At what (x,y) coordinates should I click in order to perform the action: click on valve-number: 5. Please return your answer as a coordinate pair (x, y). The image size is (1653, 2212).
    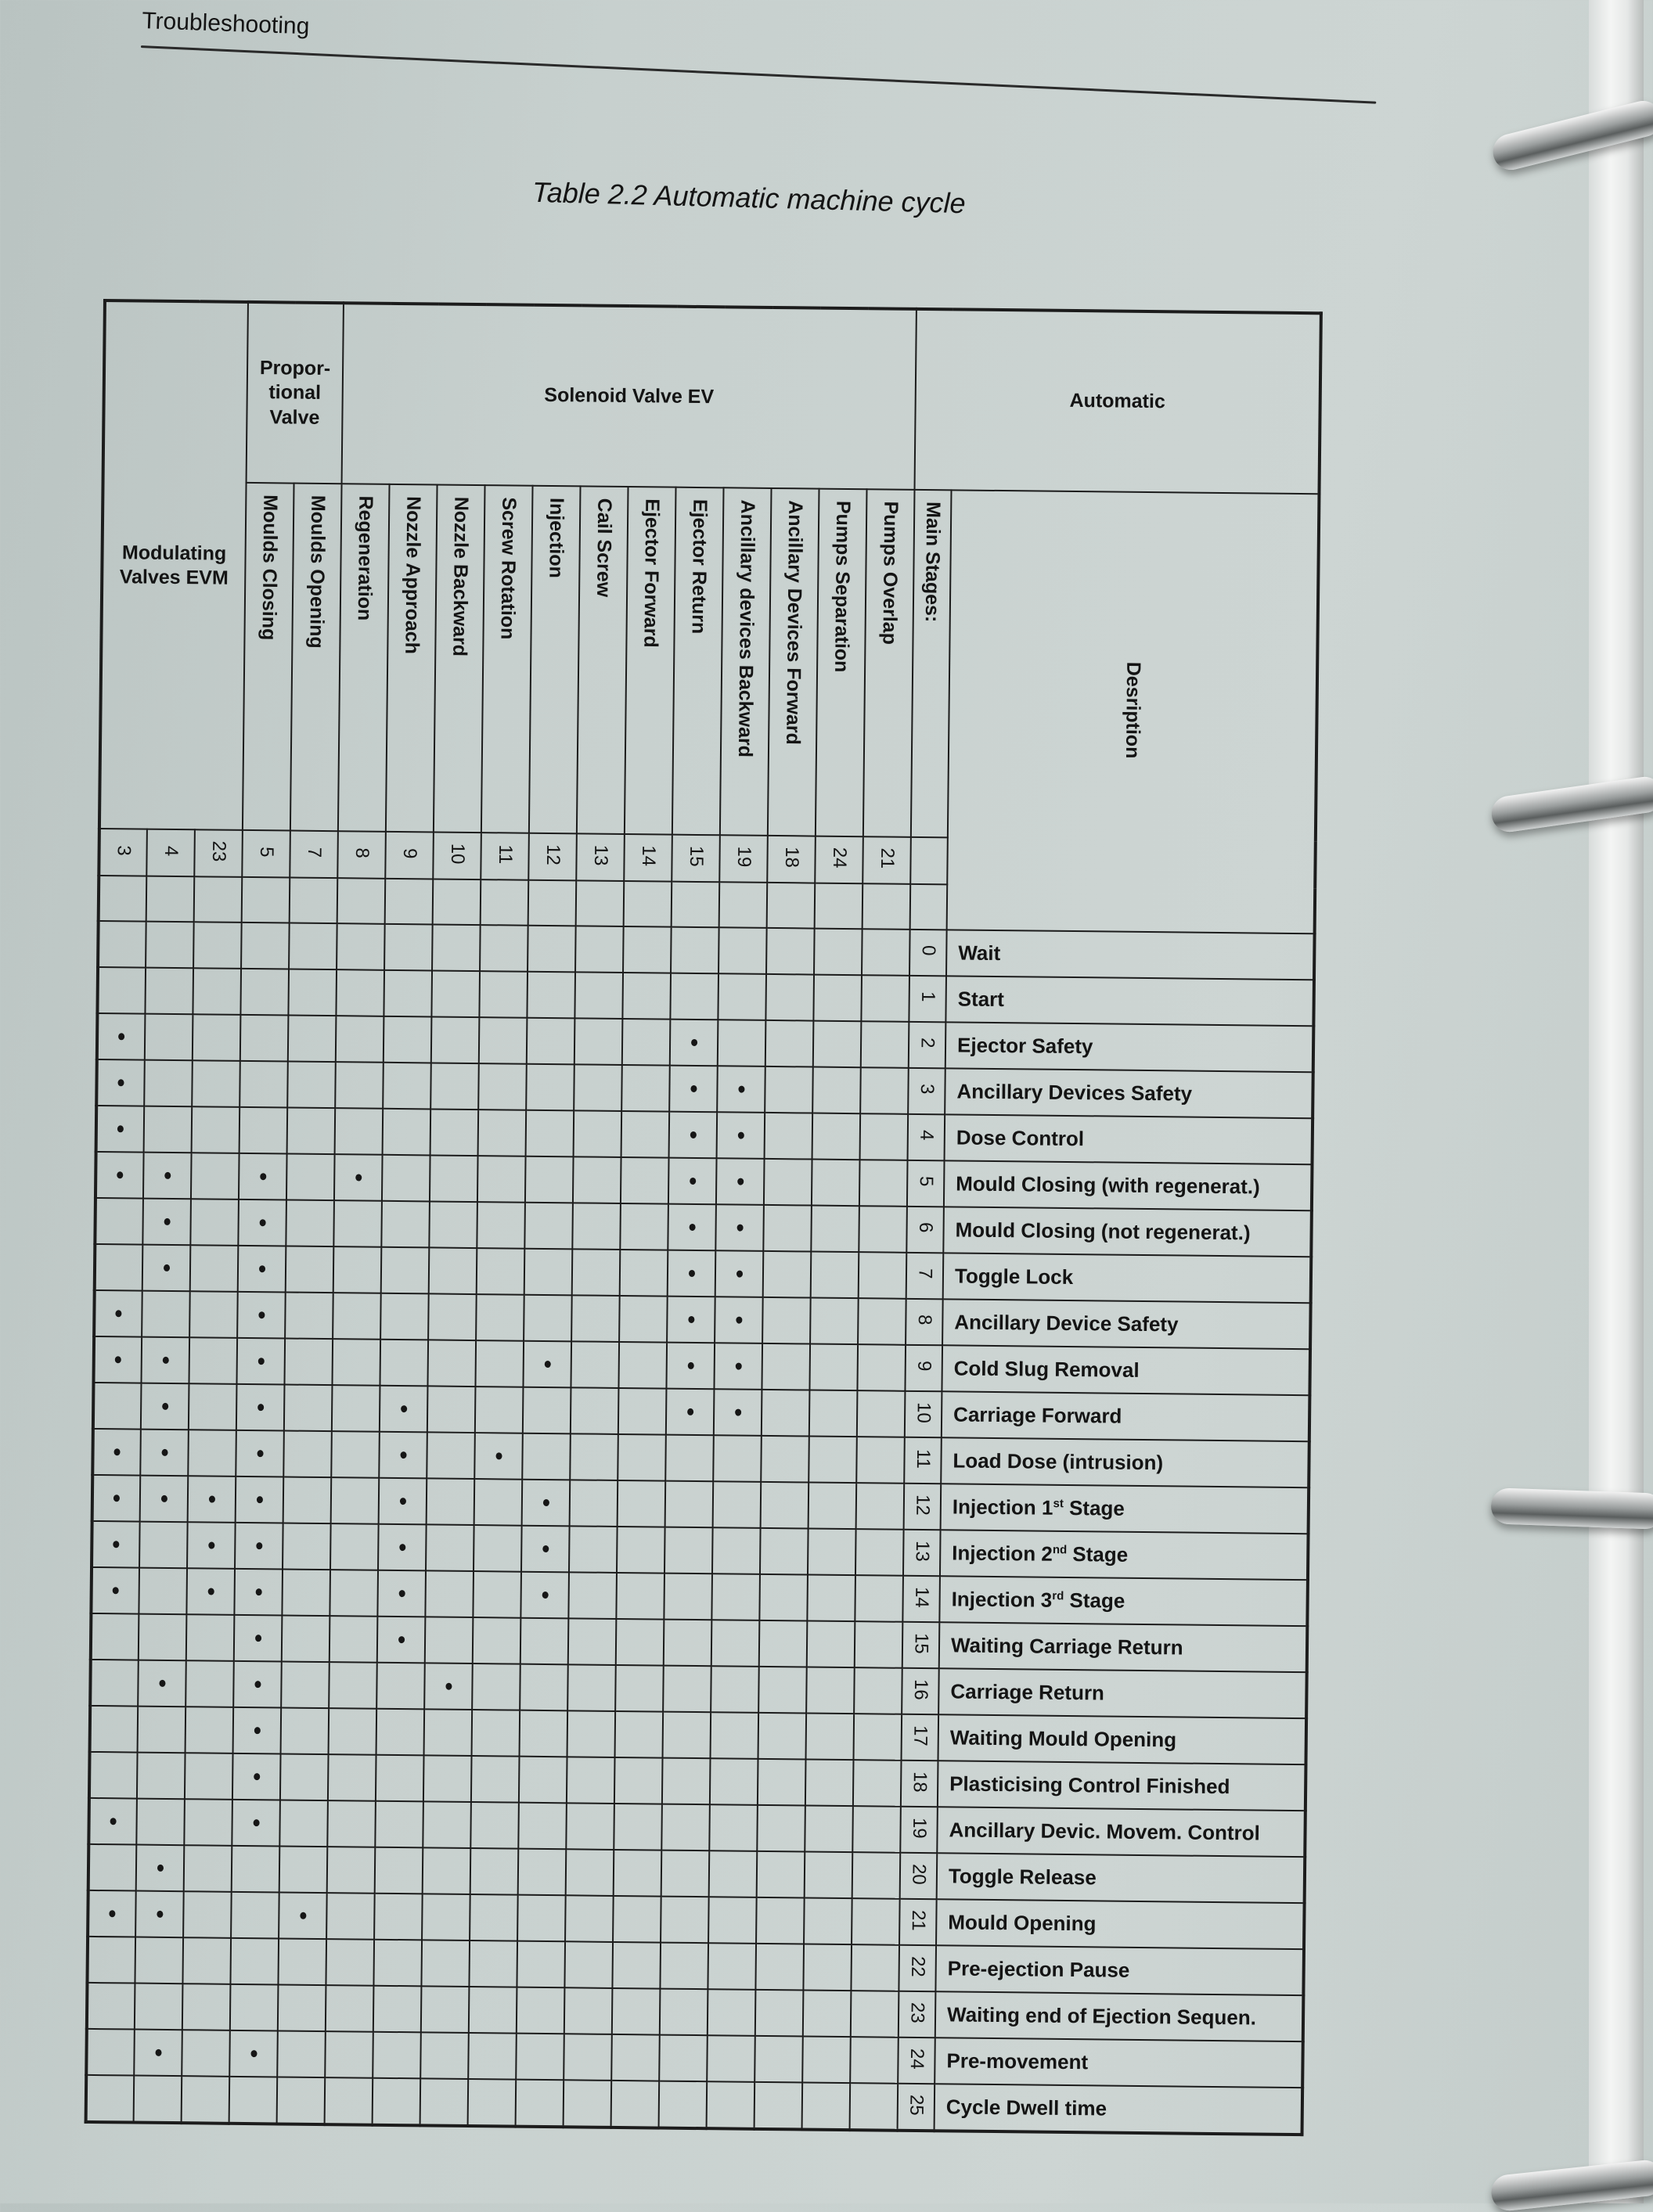
    Looking at the image, I should click on (267, 852).